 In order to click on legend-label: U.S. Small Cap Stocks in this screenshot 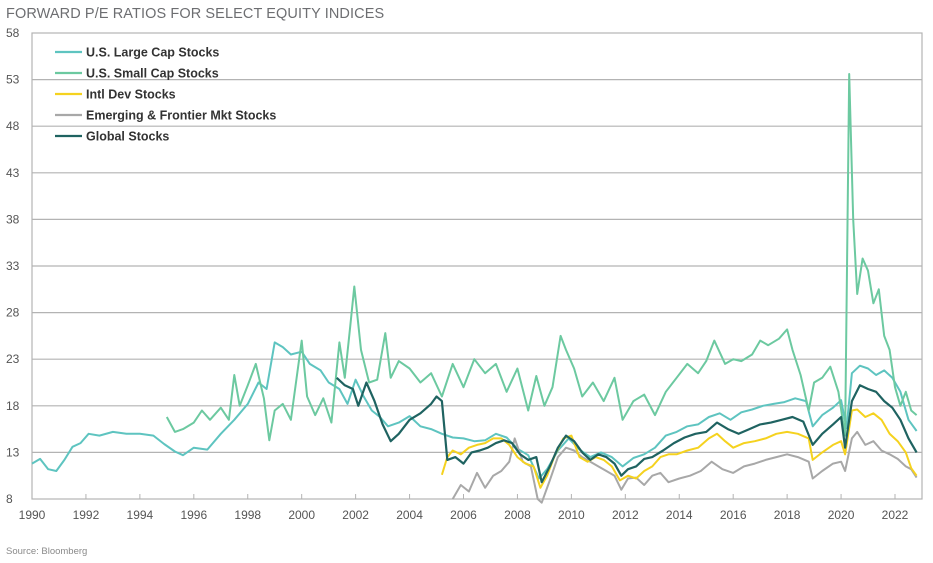, I will do `click(152, 74)`.